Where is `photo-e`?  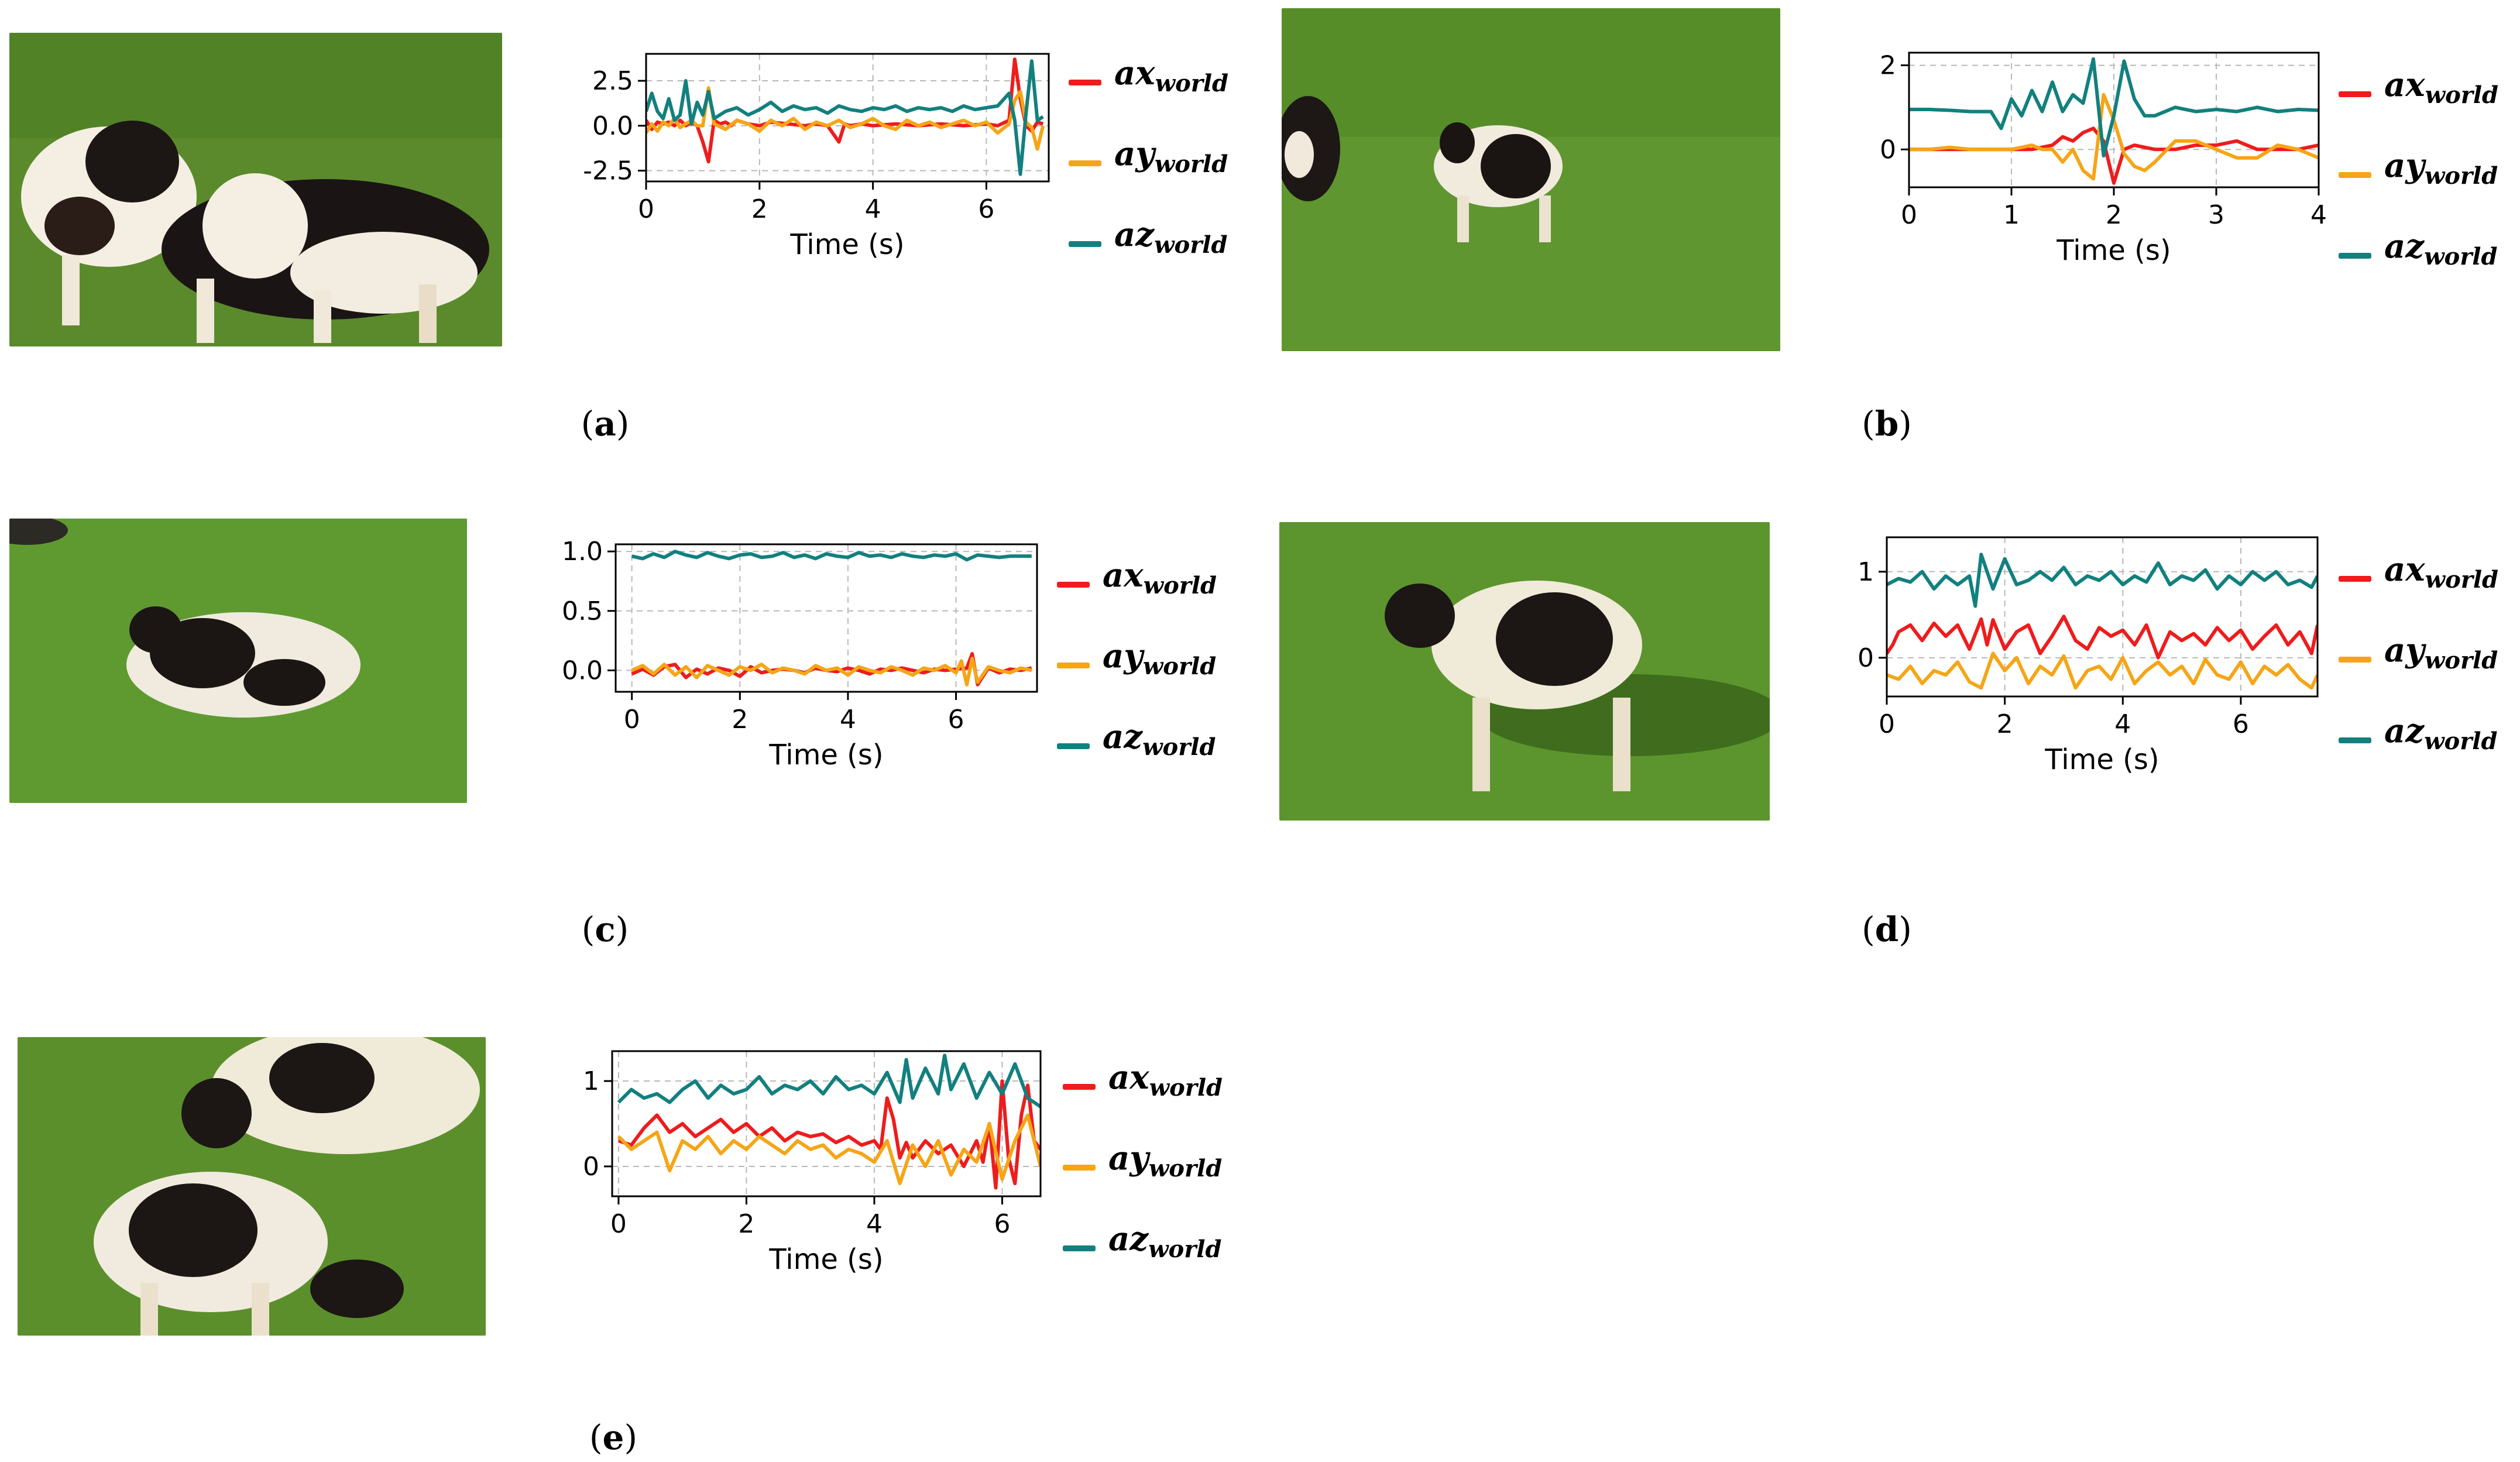
photo-e is located at coordinates (252, 1186).